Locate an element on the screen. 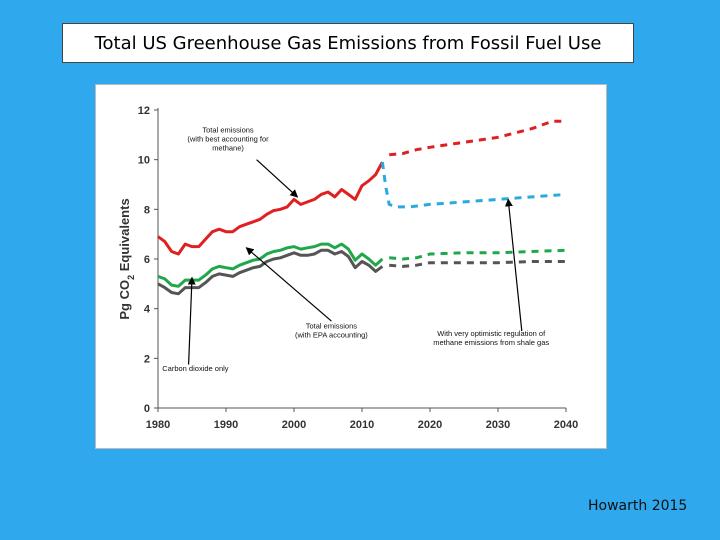 The height and width of the screenshot is (540, 720). annotation-text: Carbon dioxide only is located at coordinates (195, 368).